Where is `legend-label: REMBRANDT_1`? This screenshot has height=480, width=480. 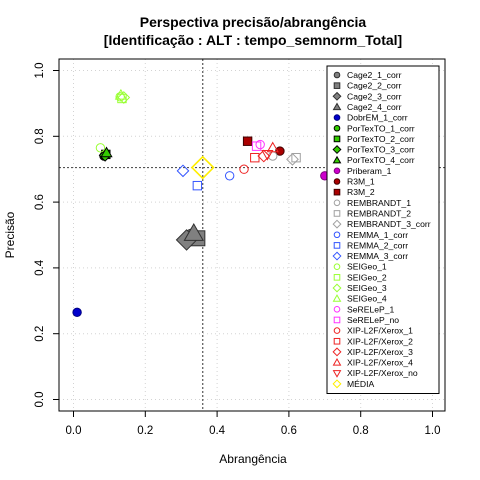
legend-label: REMBRANDT_1 is located at coordinates (379, 203).